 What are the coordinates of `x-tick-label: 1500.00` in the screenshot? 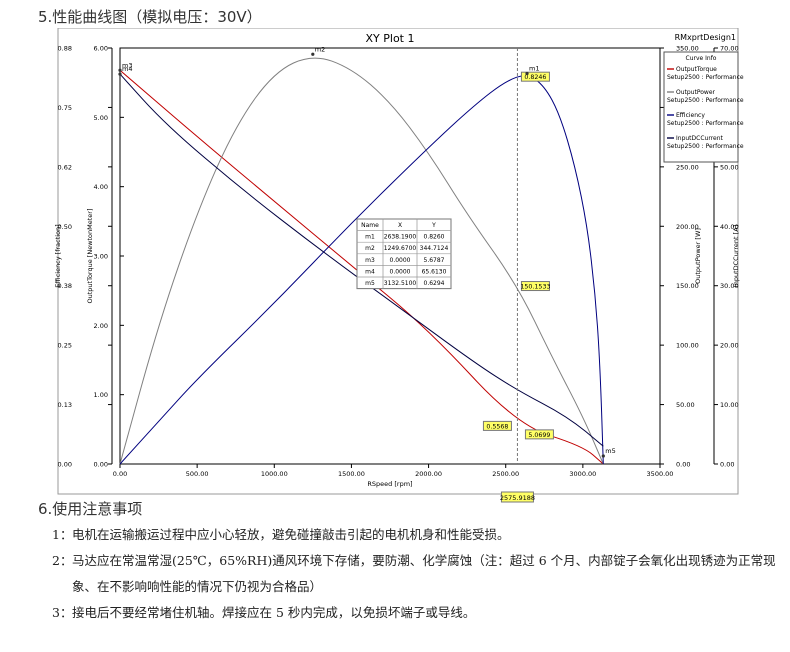 It's located at (351, 474).